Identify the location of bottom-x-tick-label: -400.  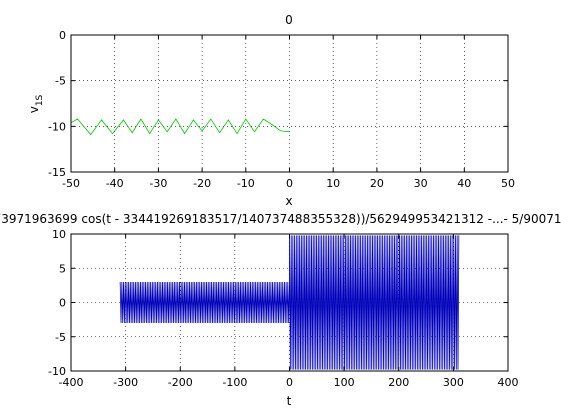
(71, 382).